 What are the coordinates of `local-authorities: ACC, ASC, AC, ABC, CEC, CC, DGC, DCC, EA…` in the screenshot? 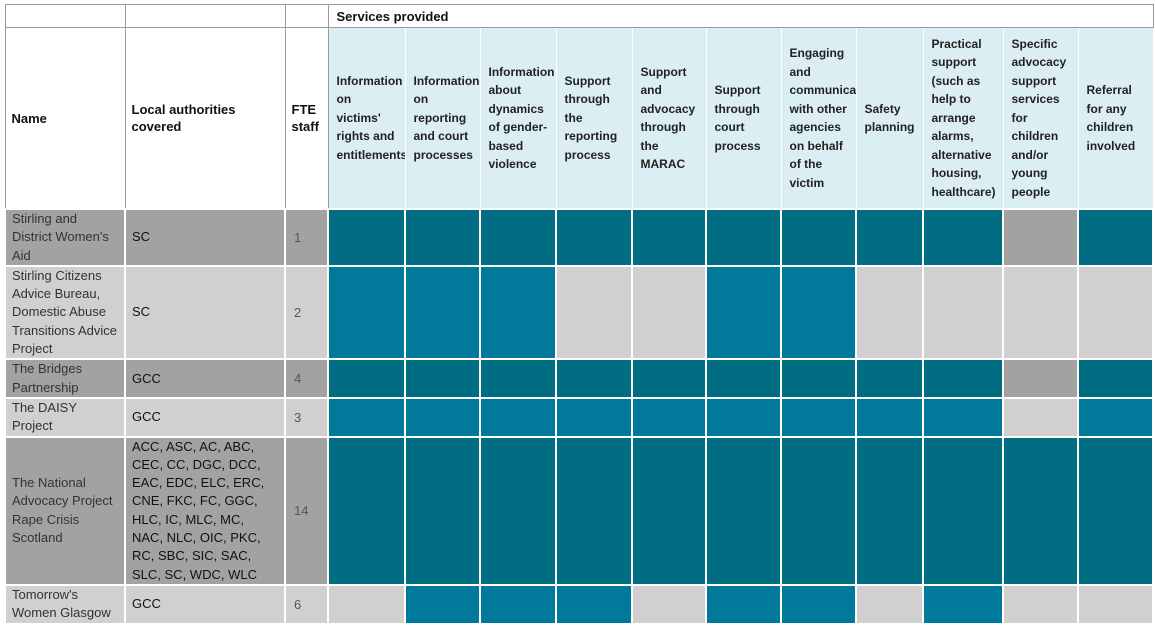 It's located at (205, 510).